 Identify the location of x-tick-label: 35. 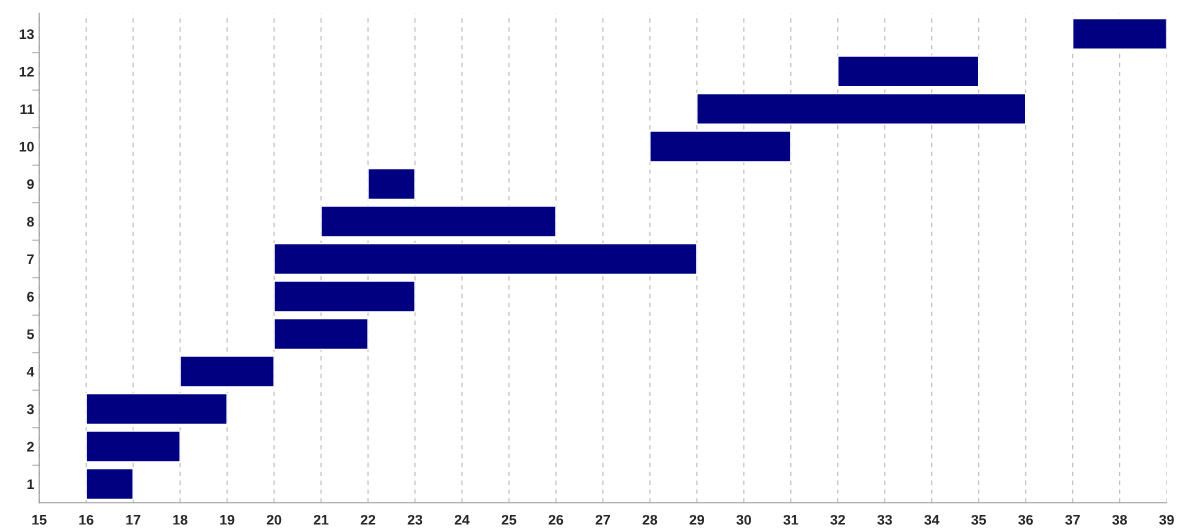
(979, 519).